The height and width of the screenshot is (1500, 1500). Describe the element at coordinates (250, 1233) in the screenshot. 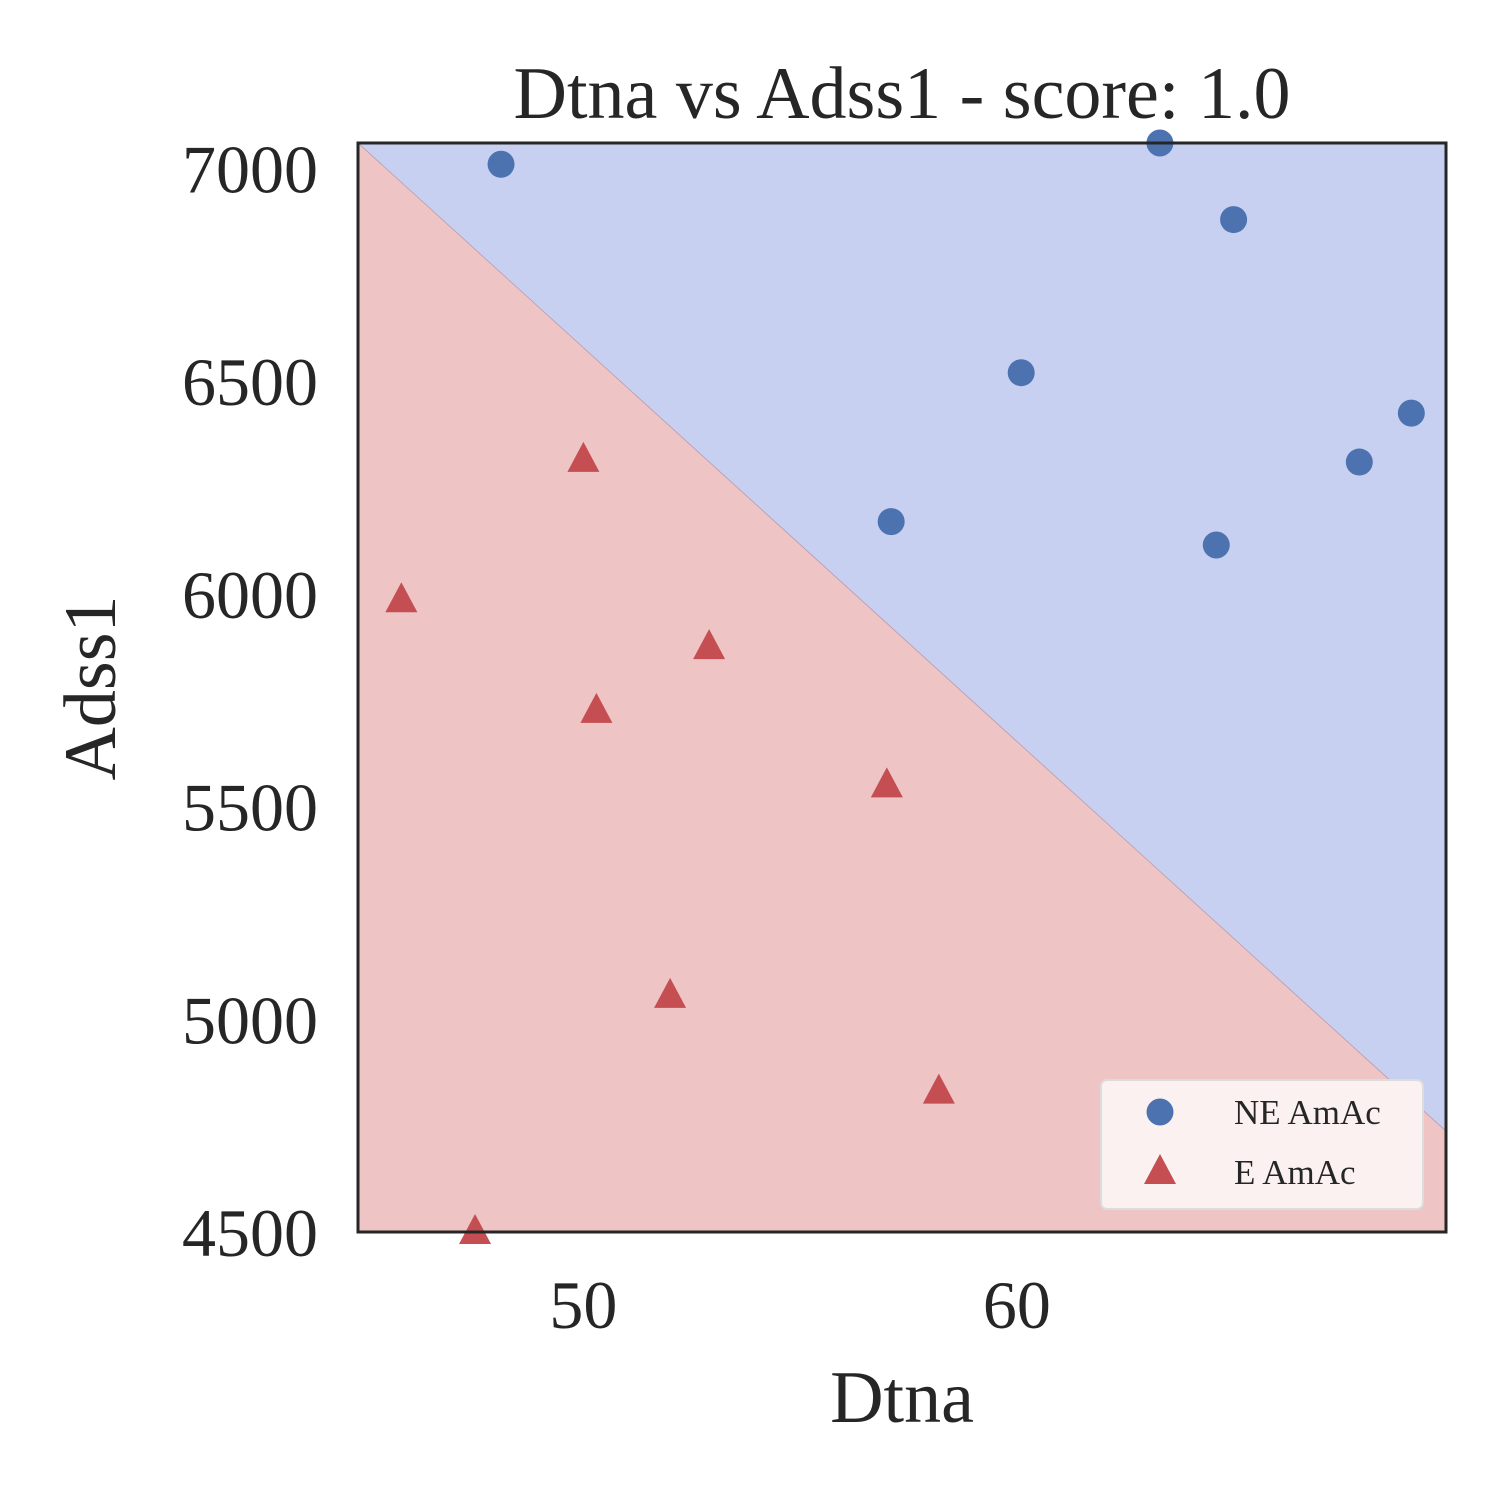

I see `y-tick-label: 4500` at that location.